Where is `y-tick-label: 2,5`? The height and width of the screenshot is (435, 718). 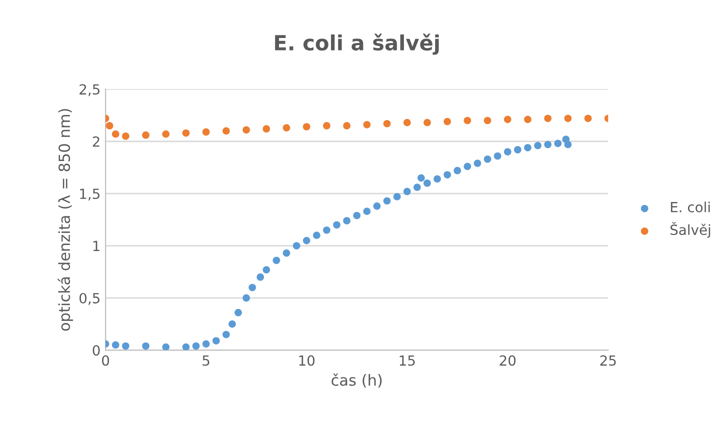 y-tick-label: 2,5 is located at coordinates (90, 90).